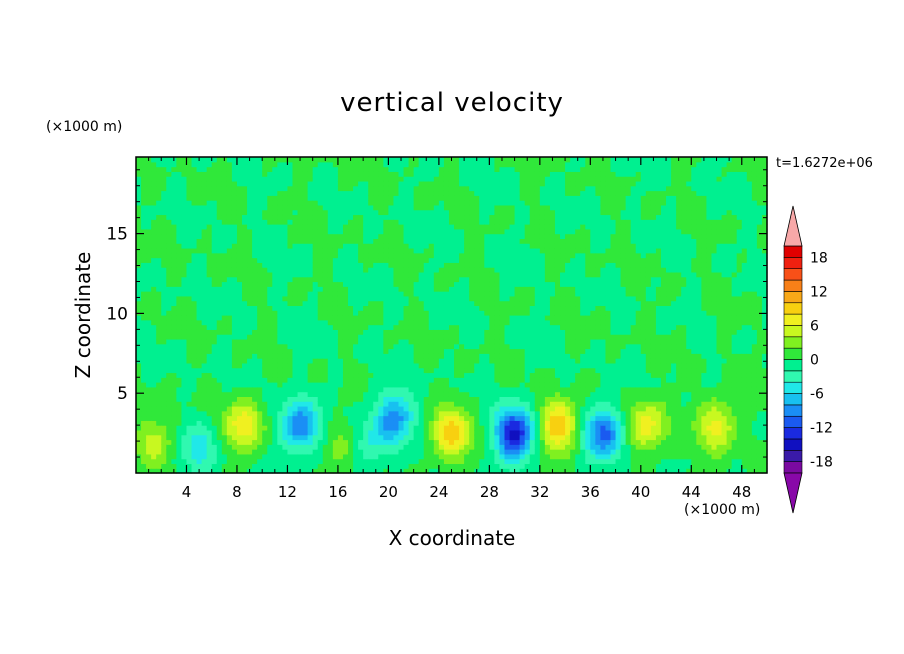 The image size is (904, 654). Describe the element at coordinates (438, 492) in the screenshot. I see `x-tick-label: 24` at that location.